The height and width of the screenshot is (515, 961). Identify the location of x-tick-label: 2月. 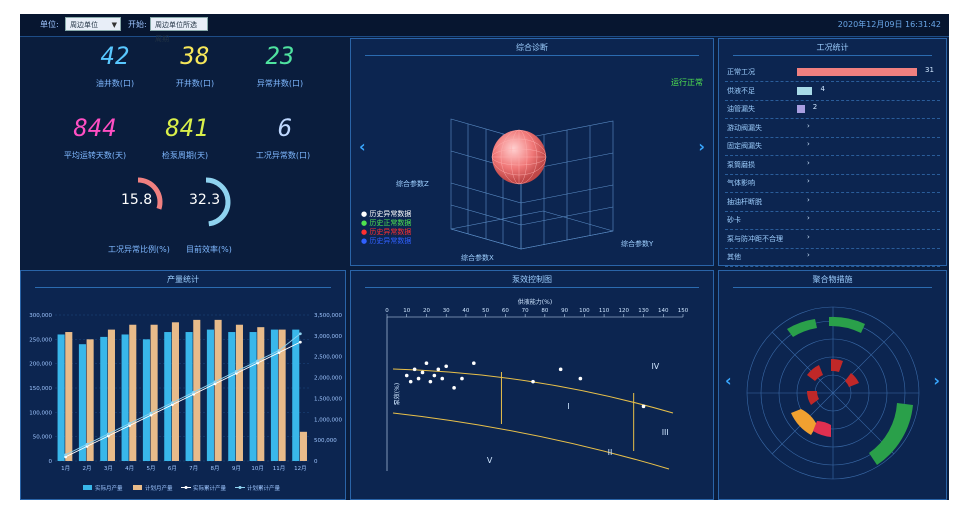
(87, 468).